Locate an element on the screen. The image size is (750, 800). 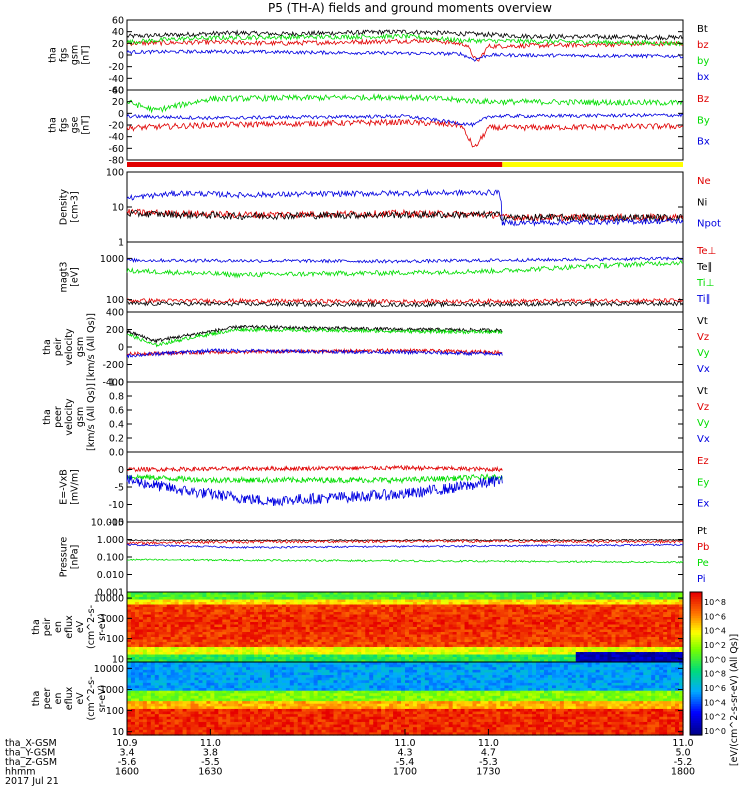
y-tick-label: 0.010 is located at coordinates (110, 575).